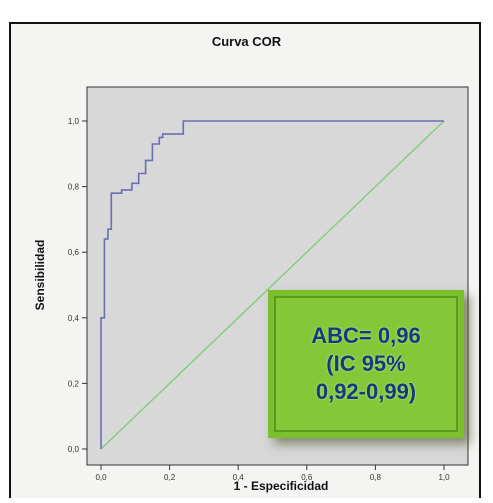  I want to click on x-tick-label: 0,2, so click(170, 477).